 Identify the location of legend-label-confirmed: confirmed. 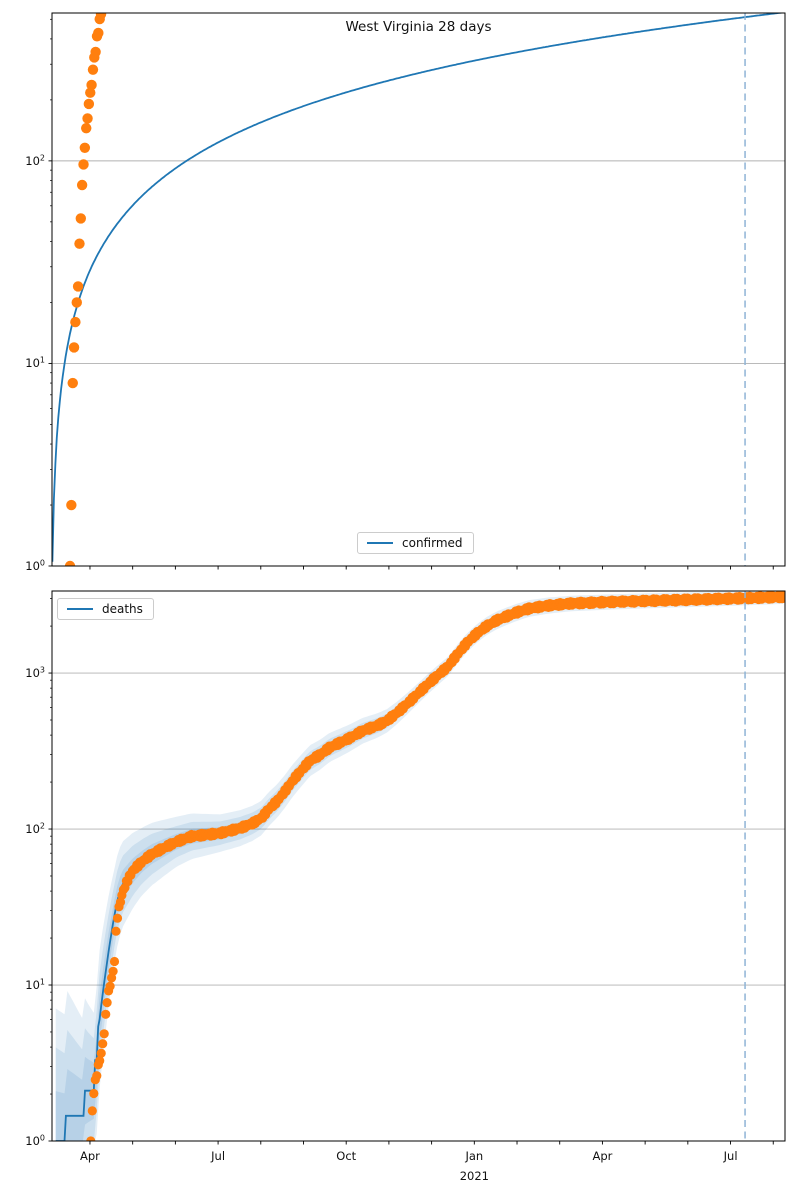
(432, 543).